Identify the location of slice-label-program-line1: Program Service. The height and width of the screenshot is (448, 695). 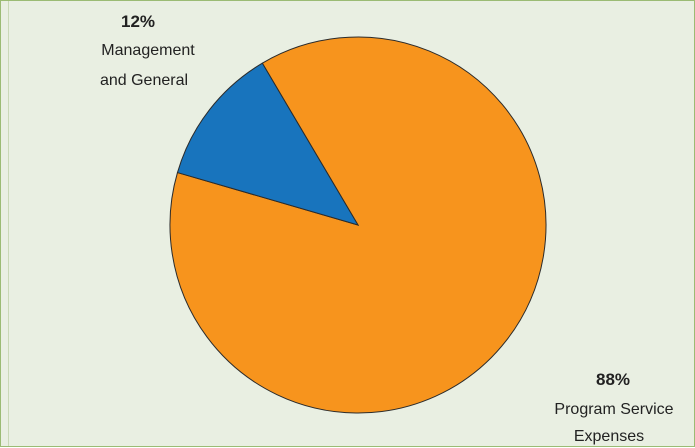
(613, 409).